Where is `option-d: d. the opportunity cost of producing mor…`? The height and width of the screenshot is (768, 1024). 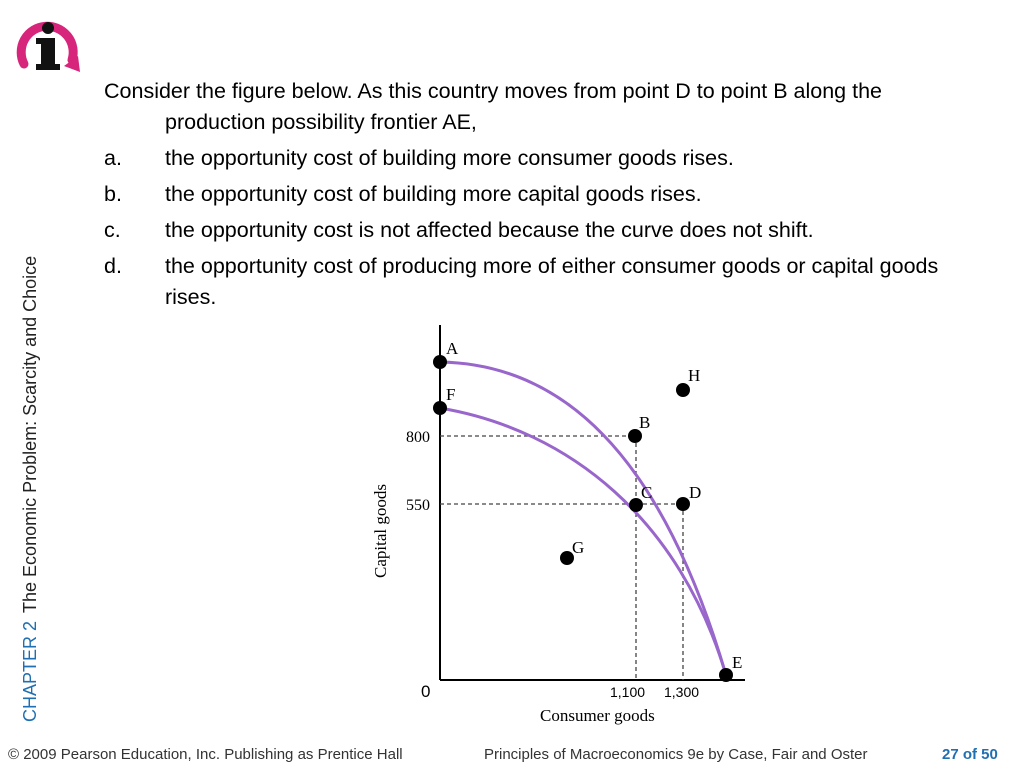 option-d: d. the opportunity cost of producing mor… is located at coordinates (544, 282).